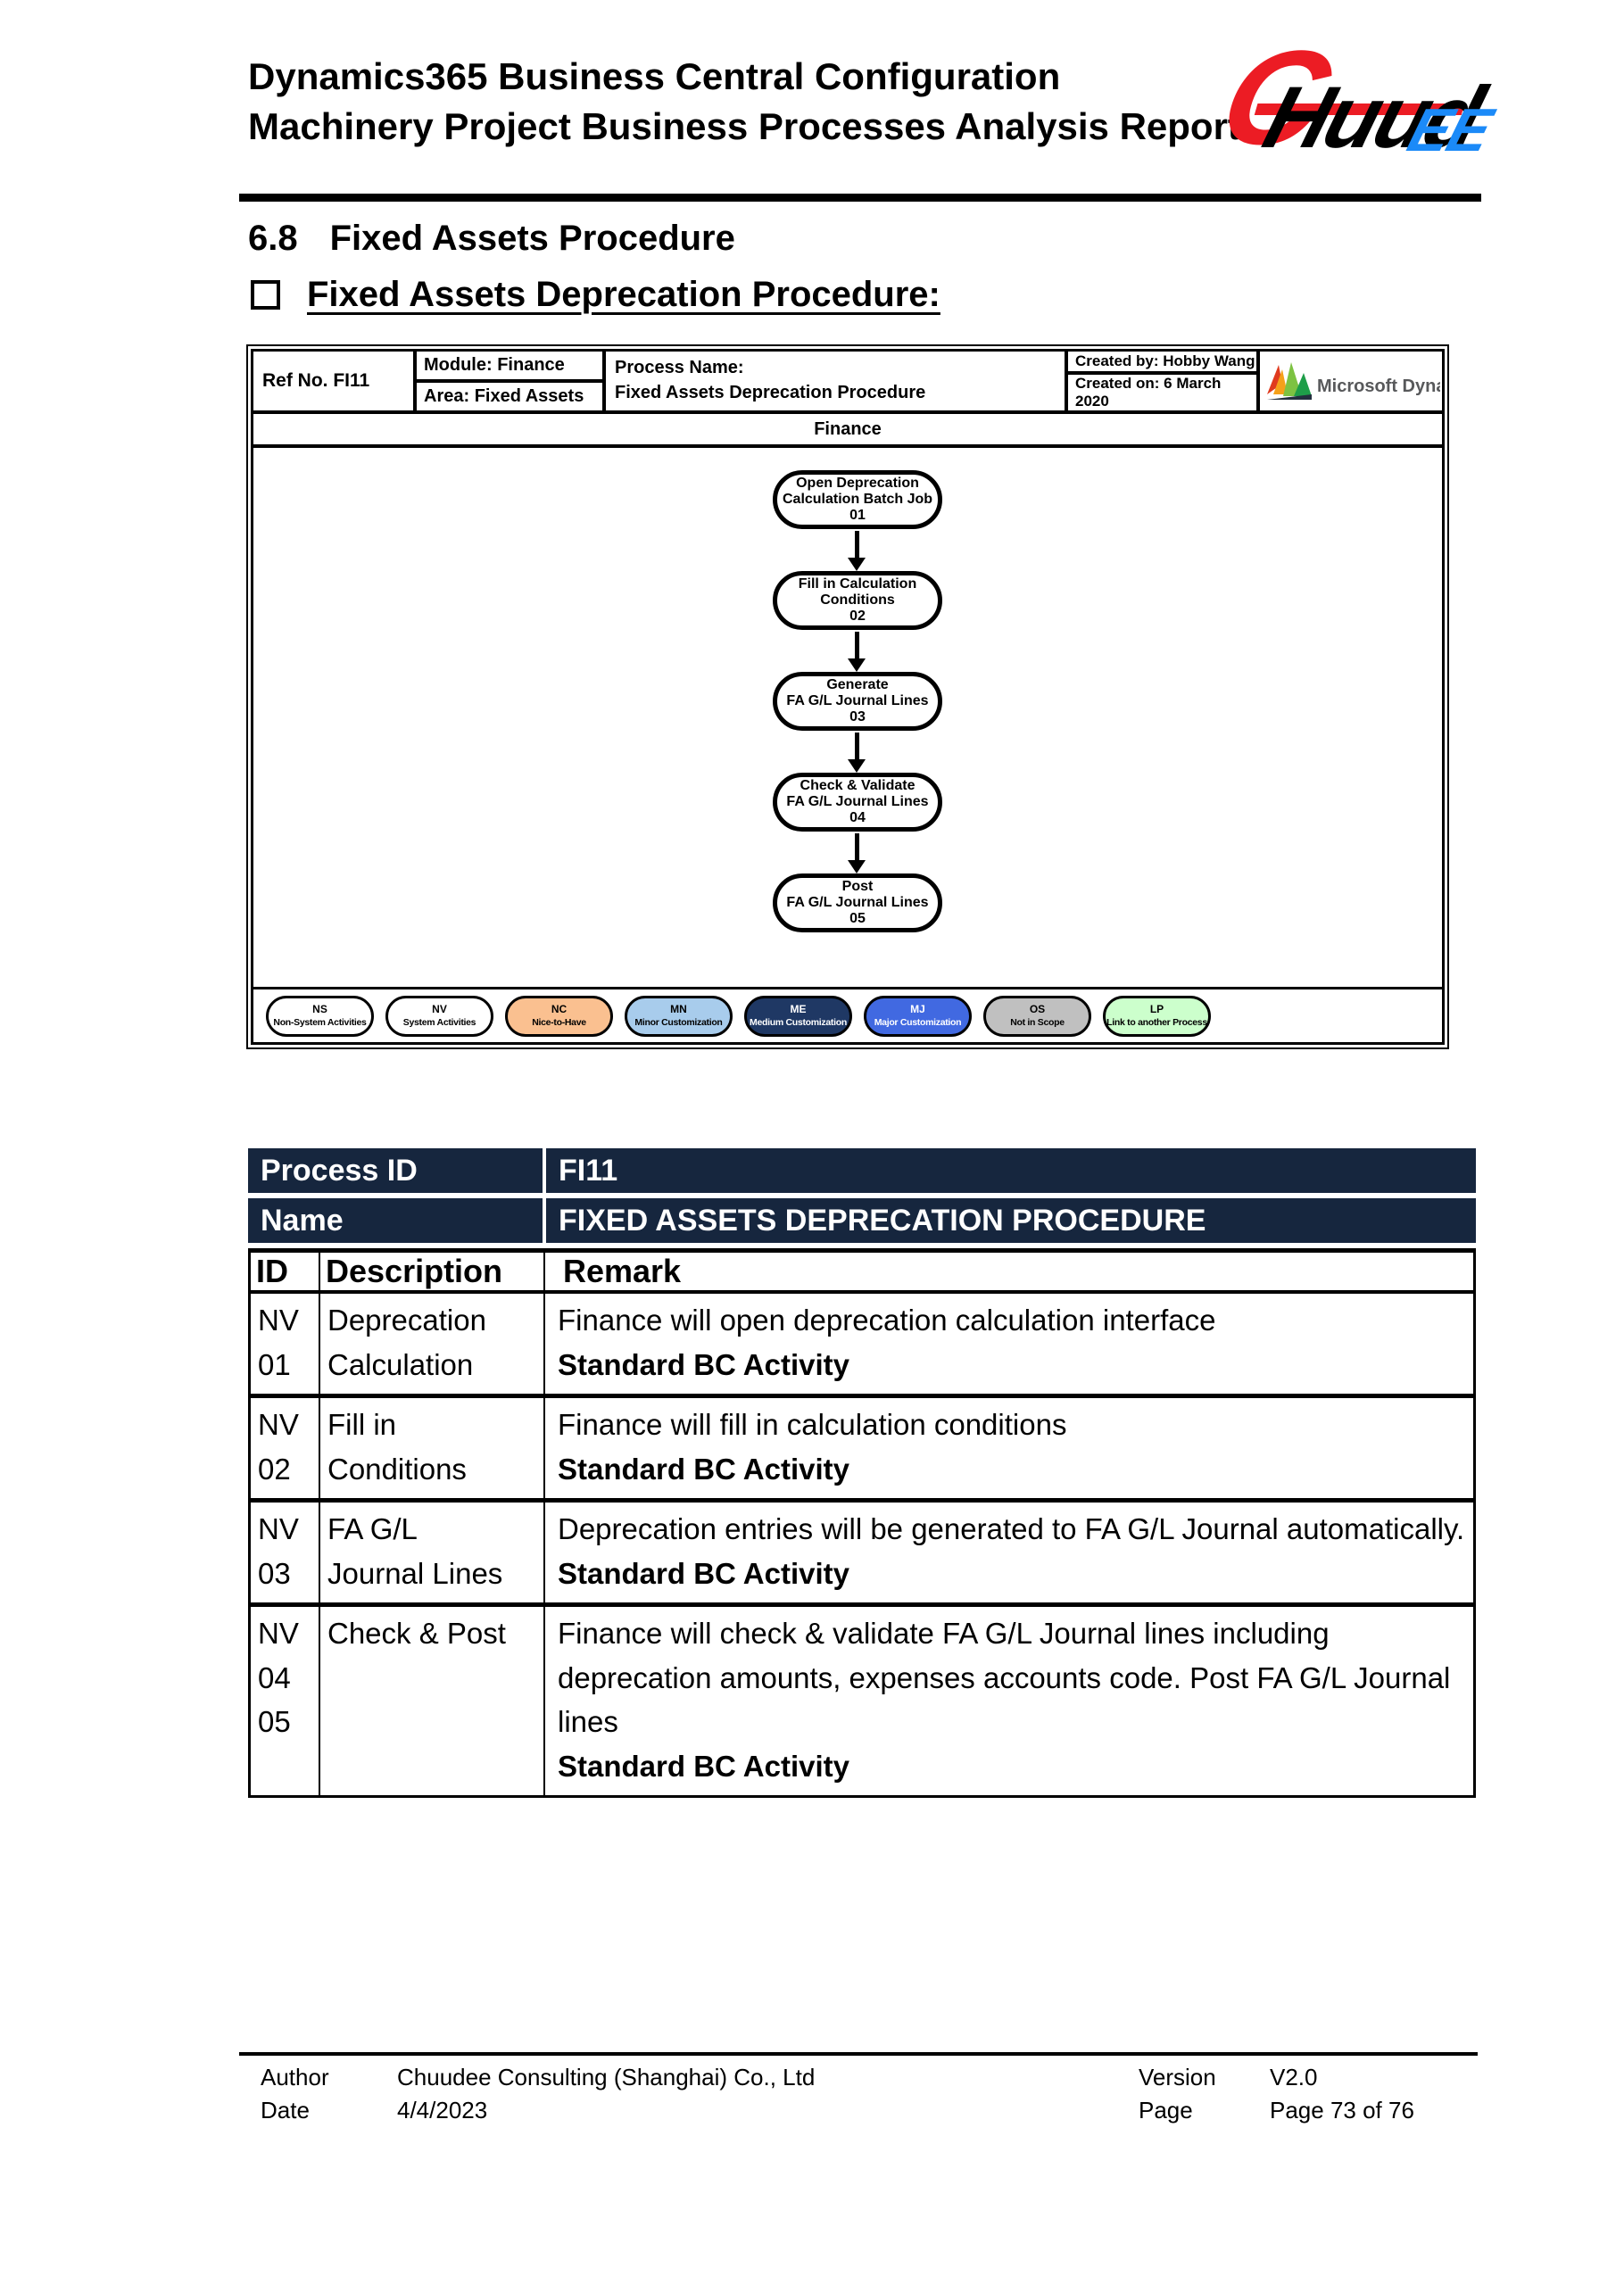 This screenshot has width=1624, height=2285. I want to click on cell-id: NV 03, so click(285, 1553).